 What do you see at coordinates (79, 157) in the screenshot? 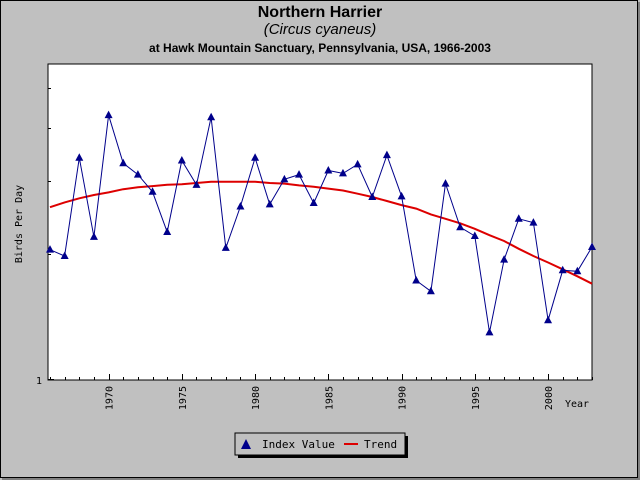
I see `index-marker-1968` at bounding box center [79, 157].